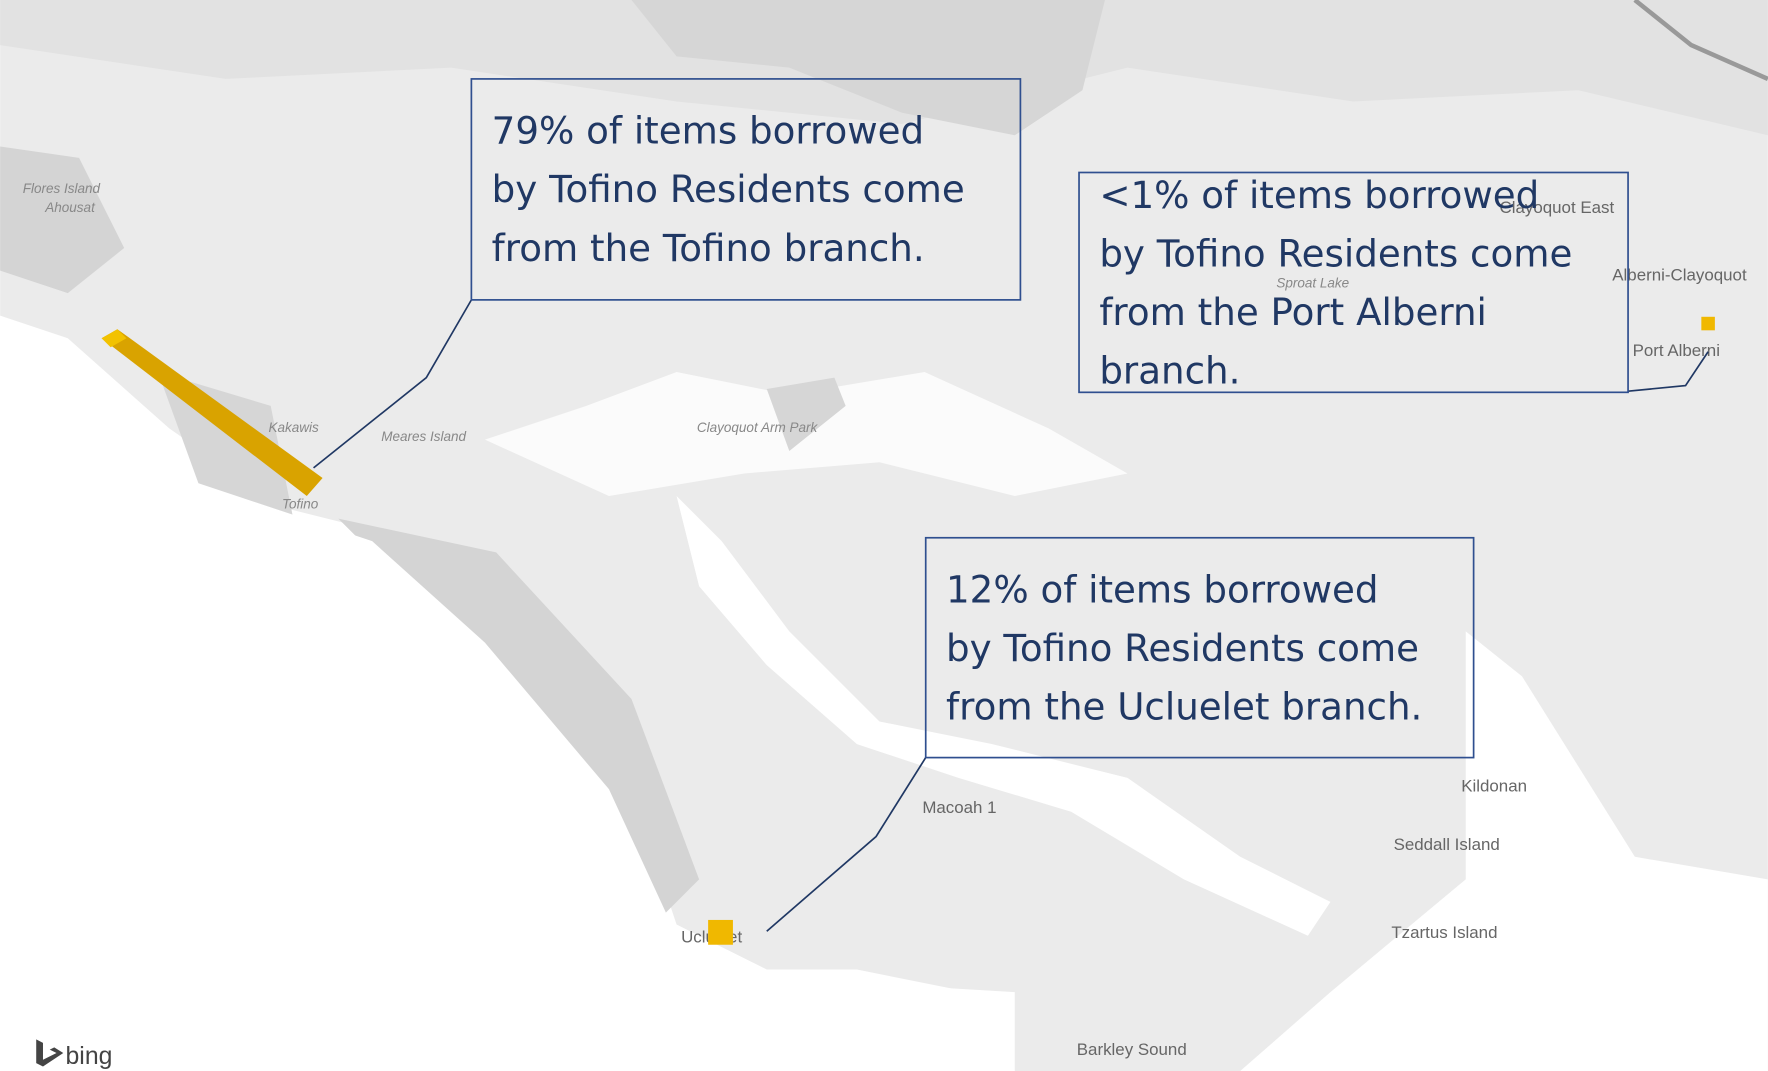  I want to click on place-label: Sproat Lake, so click(1312, 283).